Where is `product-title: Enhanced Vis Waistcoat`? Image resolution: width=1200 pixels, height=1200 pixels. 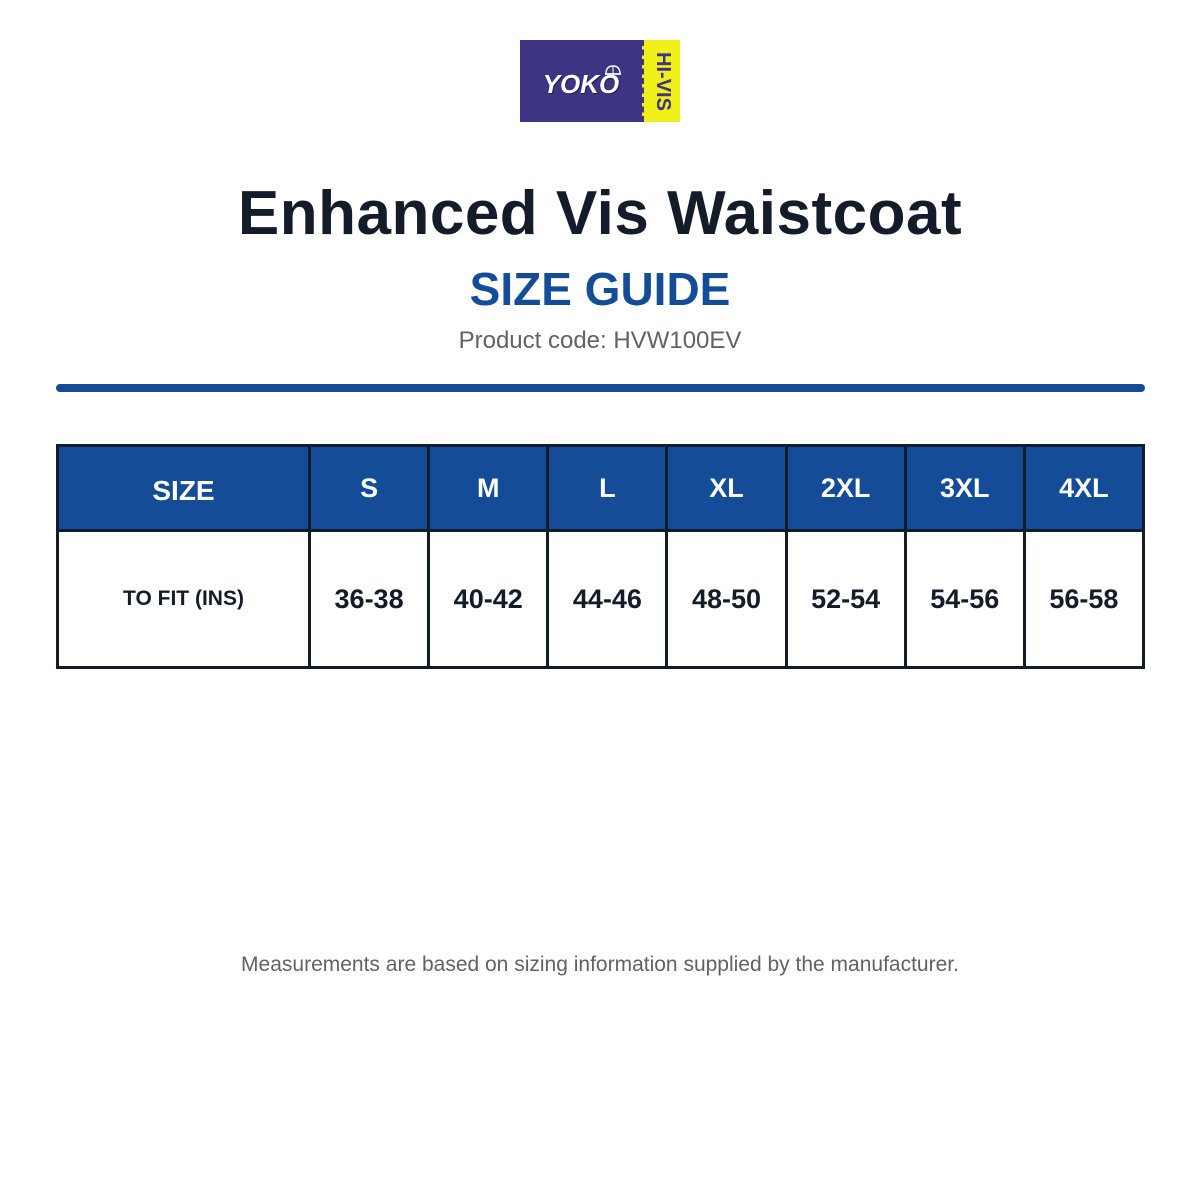
product-title: Enhanced Vis Waistcoat is located at coordinates (600, 213).